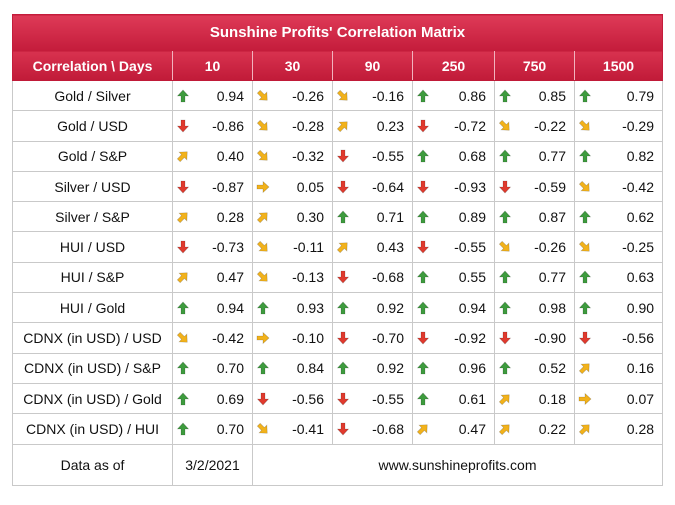 The image size is (675, 505). I want to click on row-label: HUI / S&P, so click(92, 277).